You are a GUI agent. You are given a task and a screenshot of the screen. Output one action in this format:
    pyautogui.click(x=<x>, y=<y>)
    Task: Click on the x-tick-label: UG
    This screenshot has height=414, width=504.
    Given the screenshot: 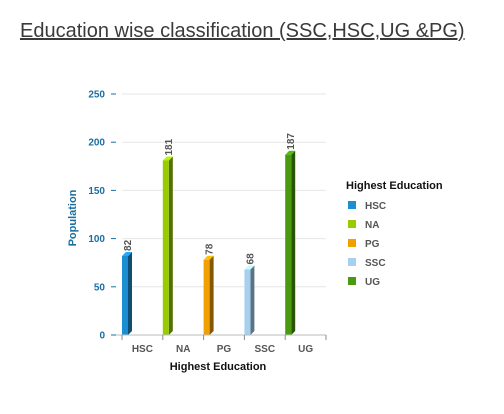 What is the action you would take?
    pyautogui.click(x=305, y=349)
    